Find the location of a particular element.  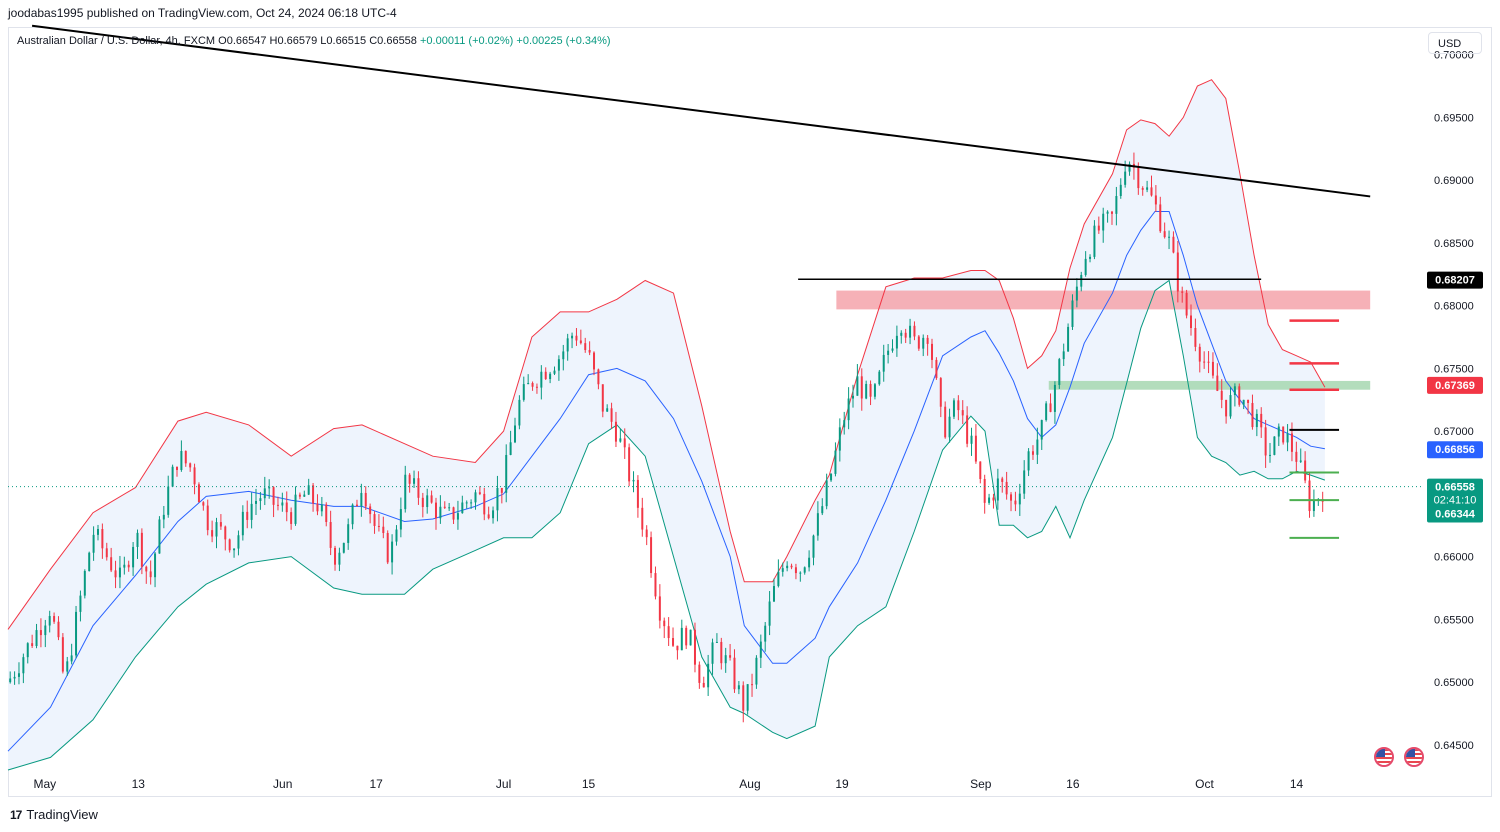

currency-button: USD is located at coordinates (1455, 43).